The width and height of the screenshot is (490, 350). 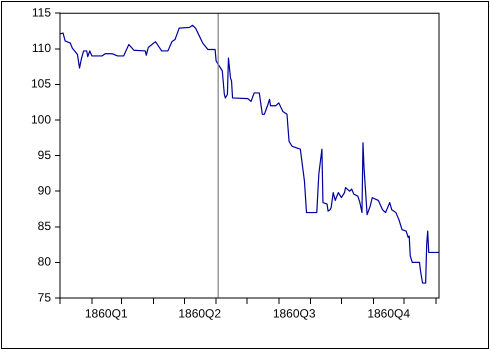 What do you see at coordinates (45, 261) in the screenshot?
I see `y-tick-label: 80` at bounding box center [45, 261].